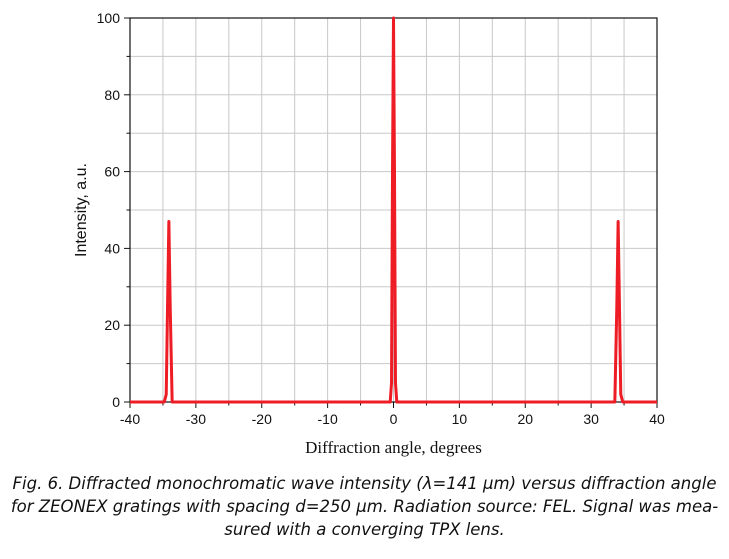 The image size is (729, 559). What do you see at coordinates (657, 419) in the screenshot?
I see `x-tick-label: 40` at bounding box center [657, 419].